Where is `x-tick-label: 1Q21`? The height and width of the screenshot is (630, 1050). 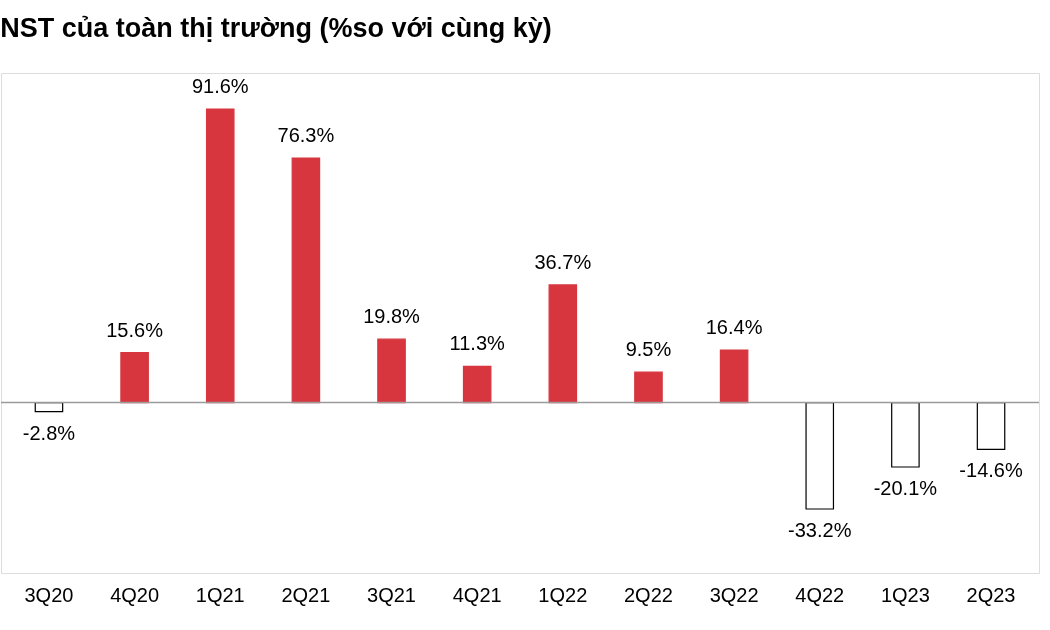 x-tick-label: 1Q21 is located at coordinates (220, 594).